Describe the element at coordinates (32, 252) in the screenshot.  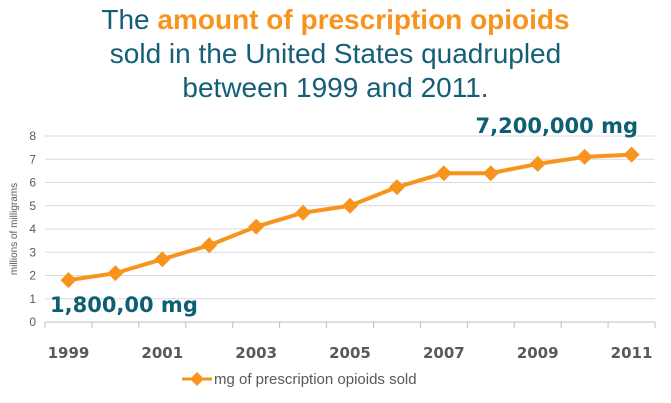
I see `y-tick-label: 3` at that location.